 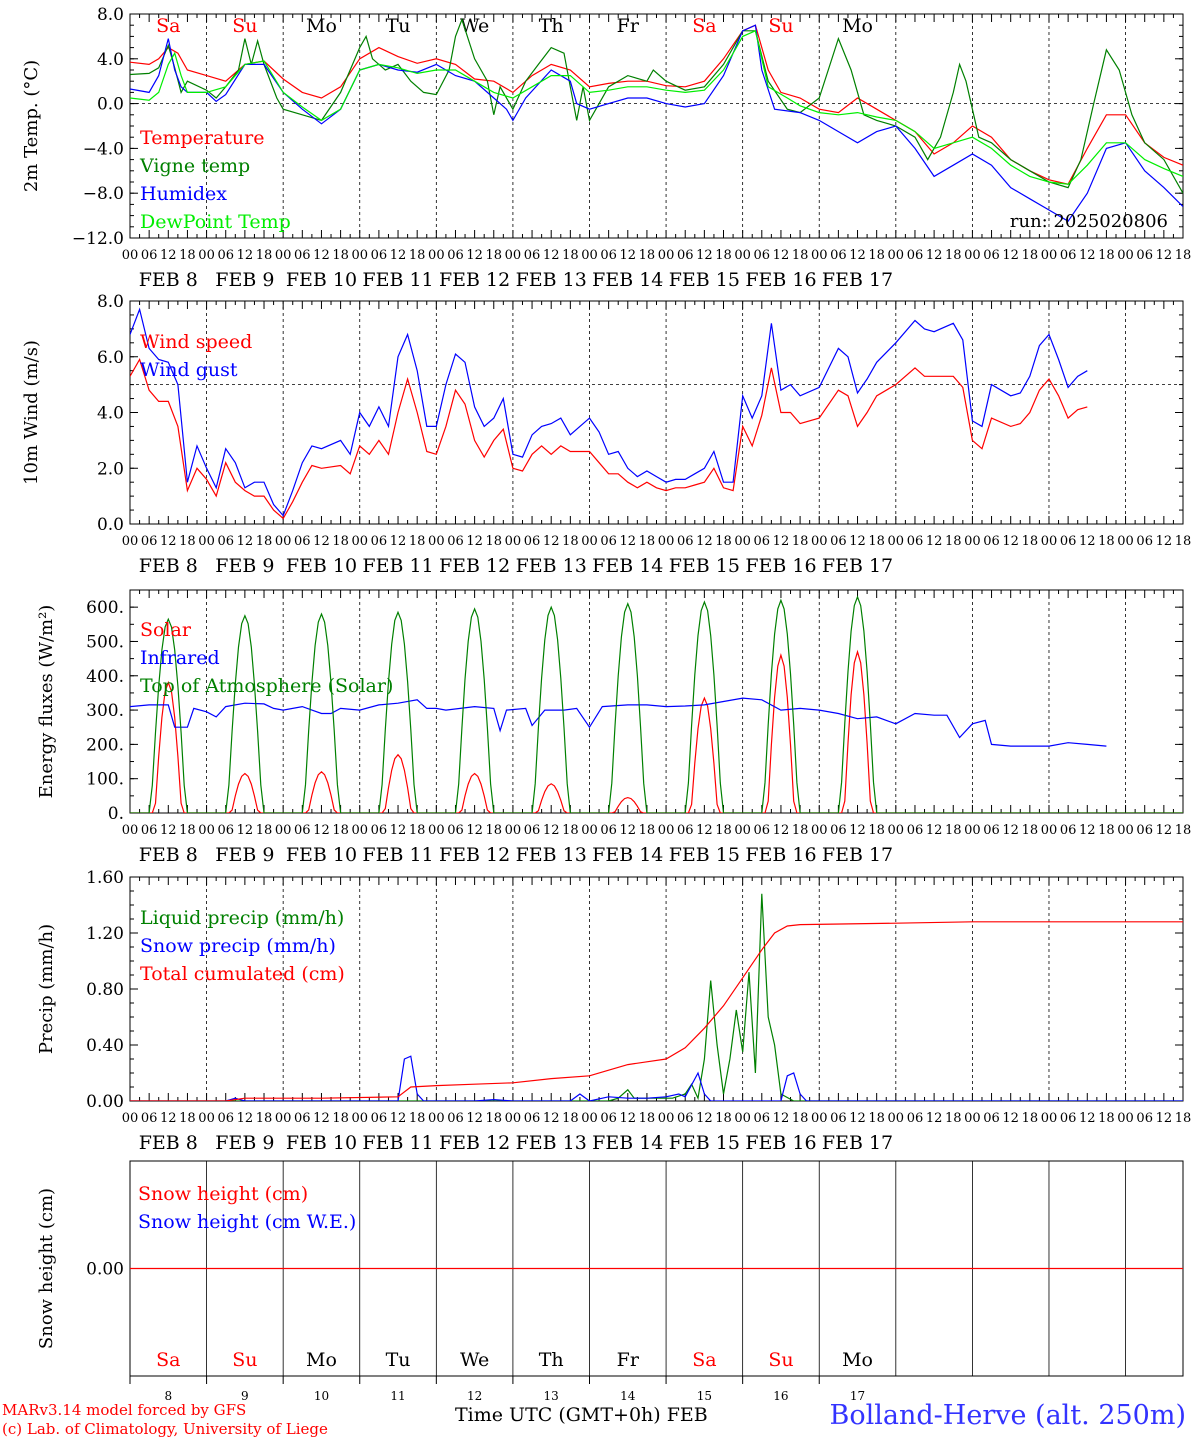 What do you see at coordinates (704, 1396) in the screenshot?
I see `day-number-label: 15` at bounding box center [704, 1396].